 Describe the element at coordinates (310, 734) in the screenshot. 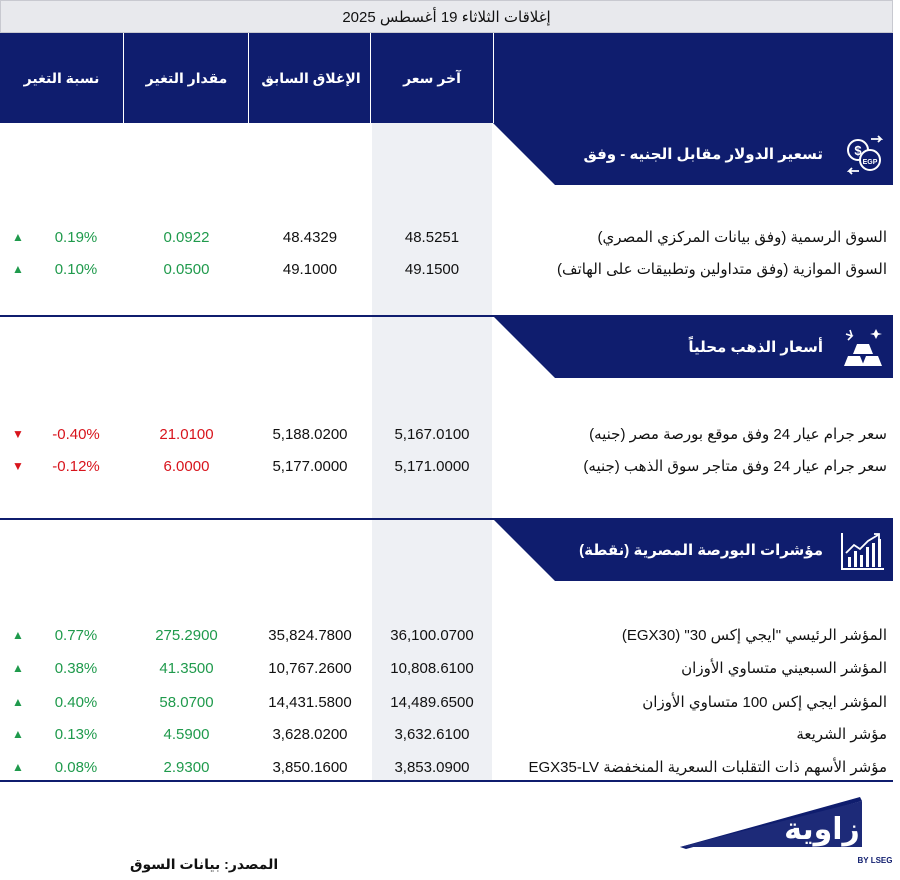

I see `row-prev: 3,628.0200` at that location.